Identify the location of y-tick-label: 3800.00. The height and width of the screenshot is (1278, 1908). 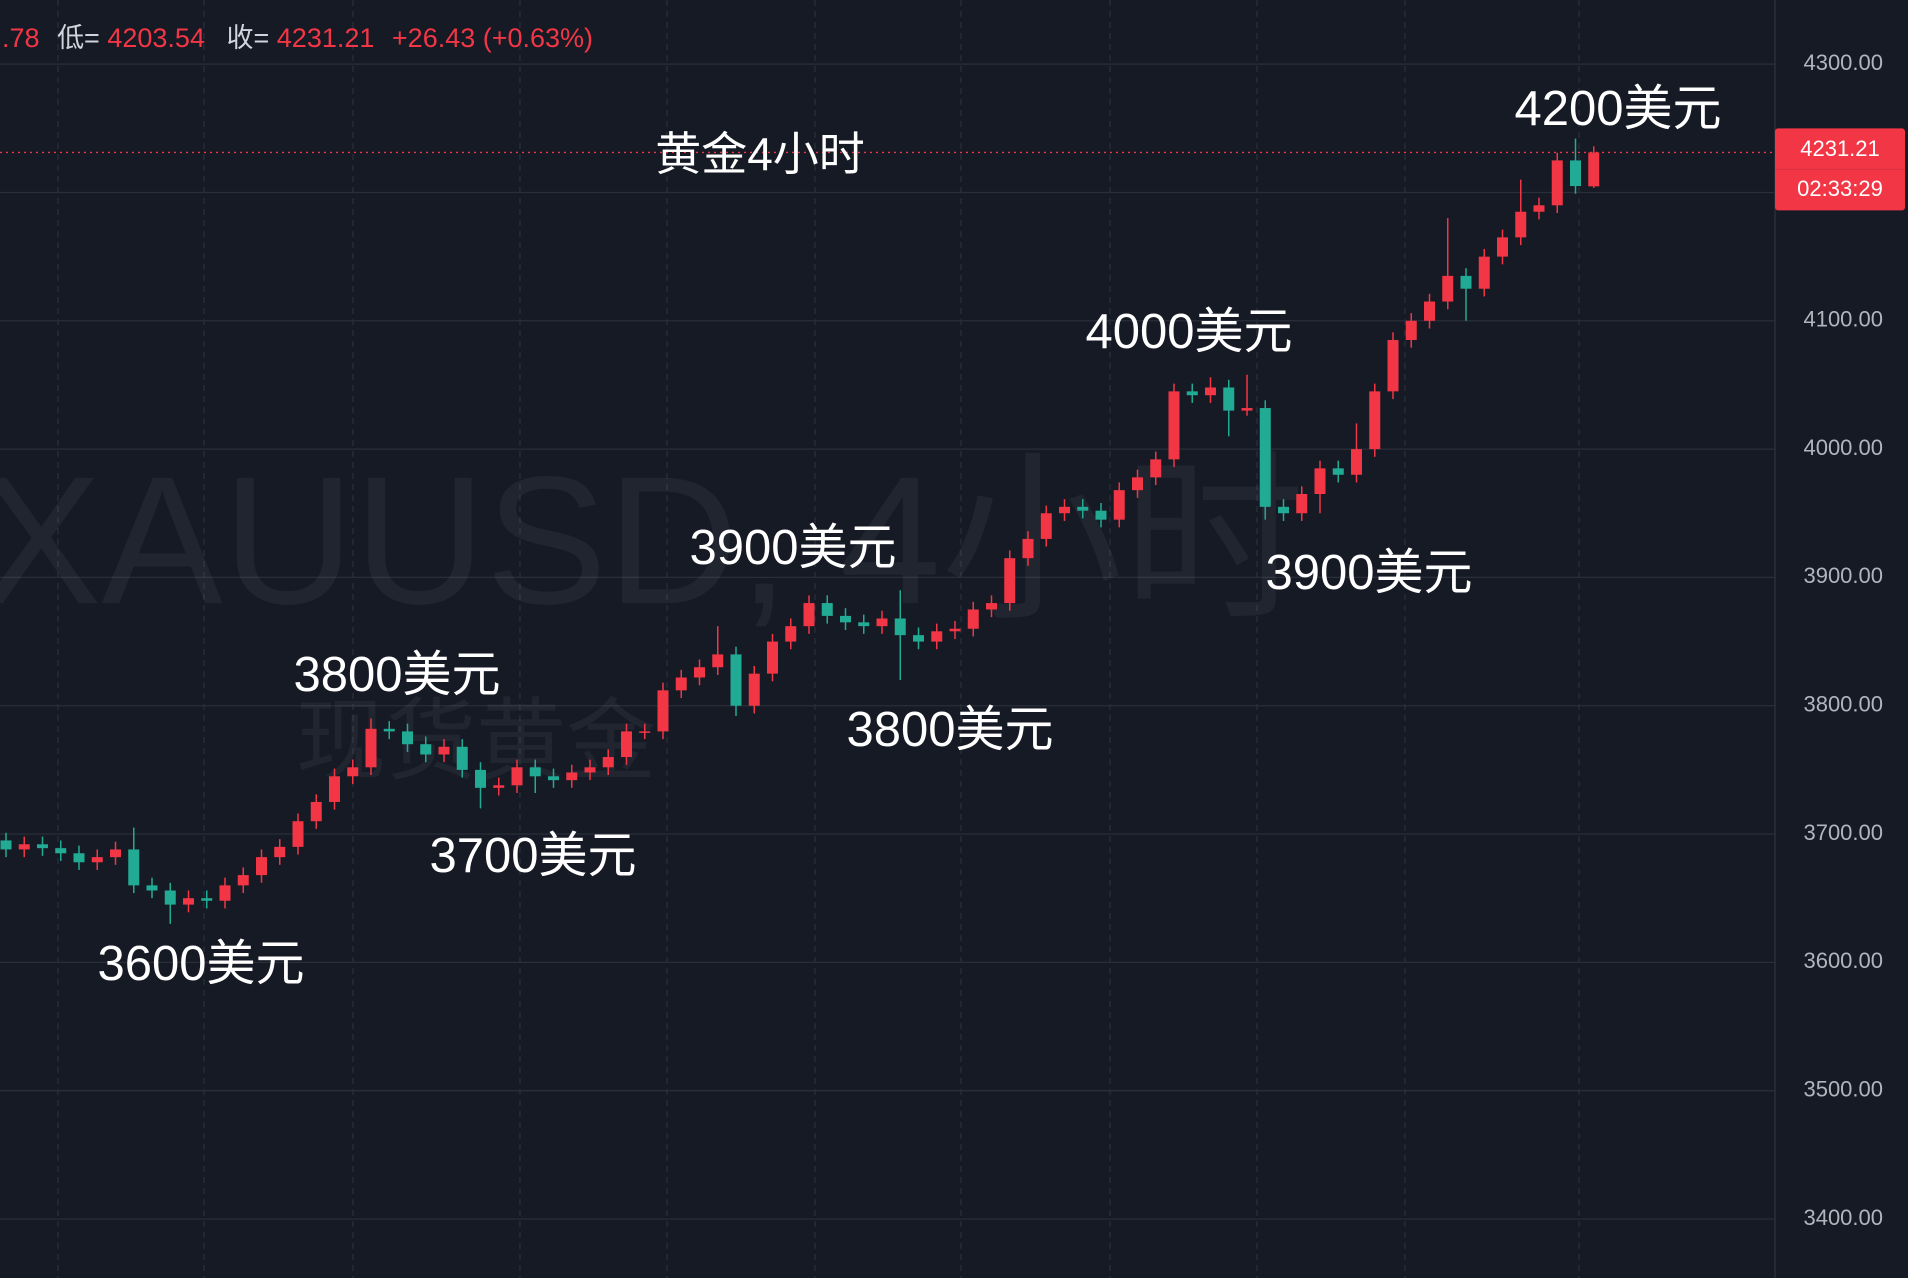
(1843, 704).